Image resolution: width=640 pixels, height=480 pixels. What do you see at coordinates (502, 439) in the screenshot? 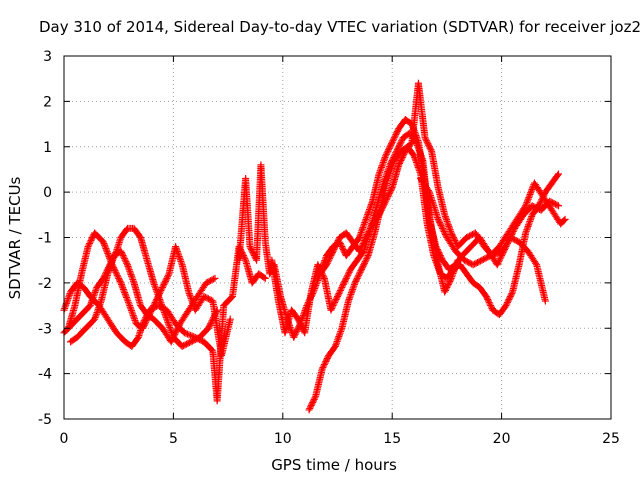
I see `x-tick-label: 20` at bounding box center [502, 439].